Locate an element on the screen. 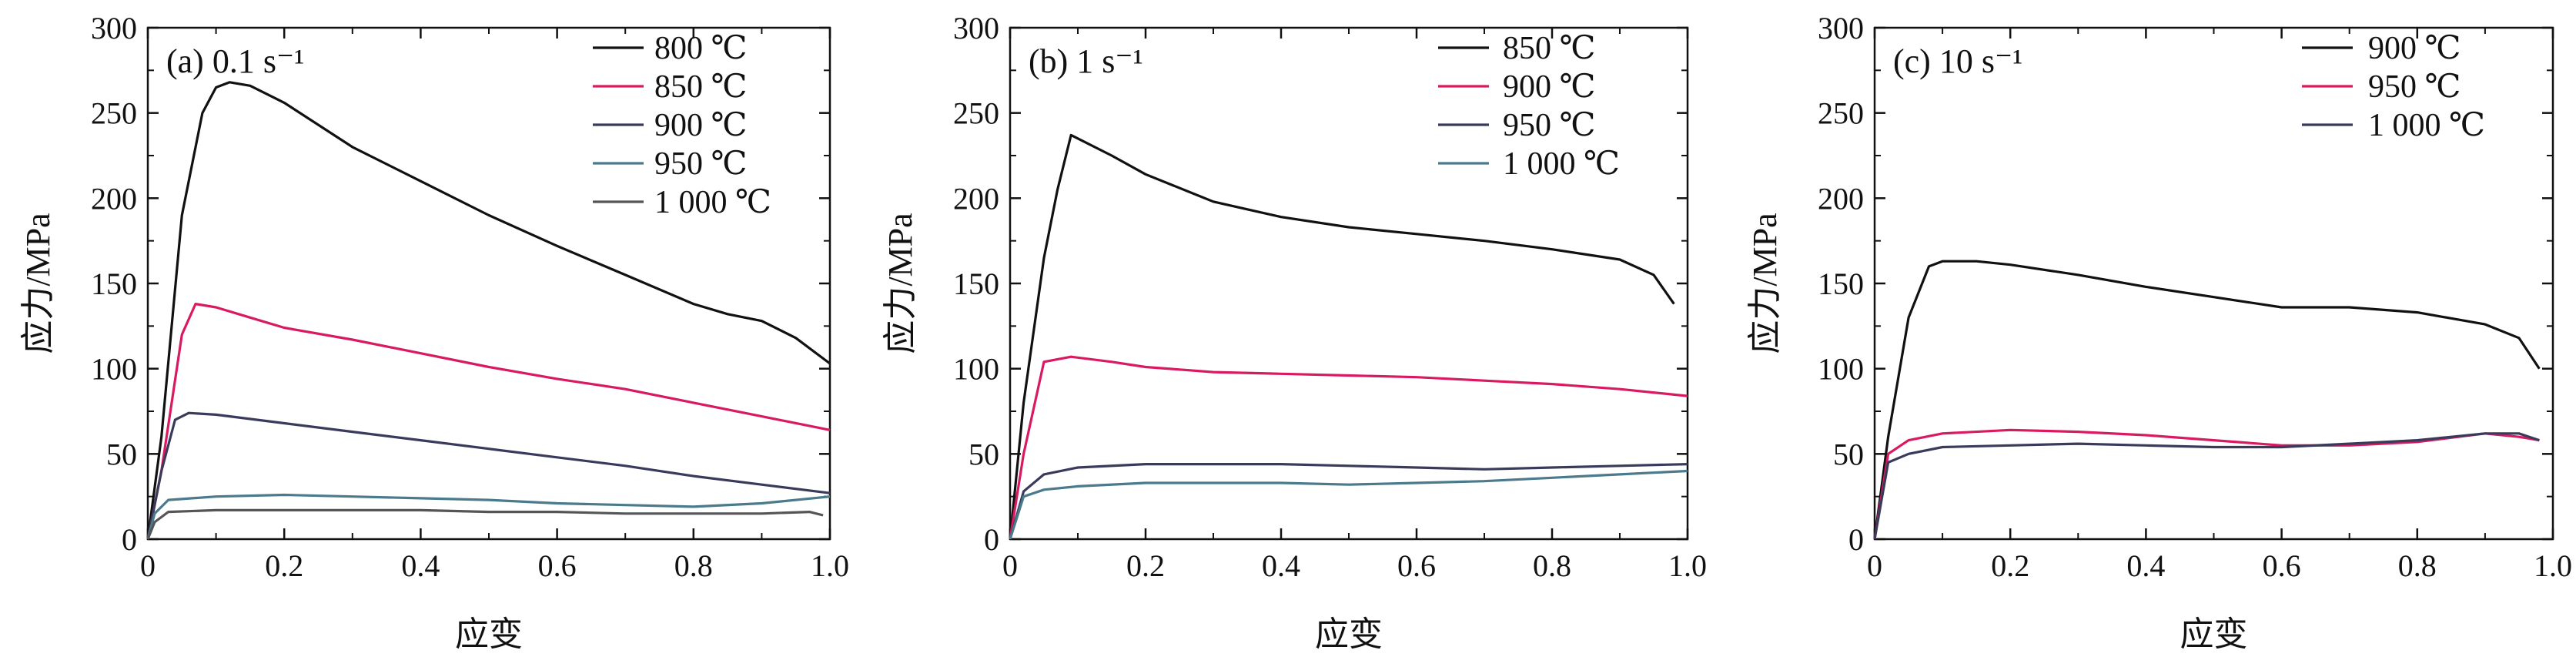 The width and height of the screenshot is (2576, 667). legend-label-5: 1 000 ℃ is located at coordinates (713, 202).